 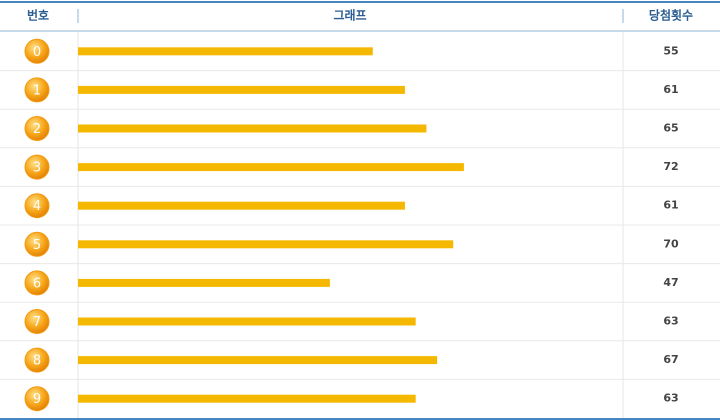 What do you see at coordinates (670, 359) in the screenshot?
I see `count-value: 67` at bounding box center [670, 359].